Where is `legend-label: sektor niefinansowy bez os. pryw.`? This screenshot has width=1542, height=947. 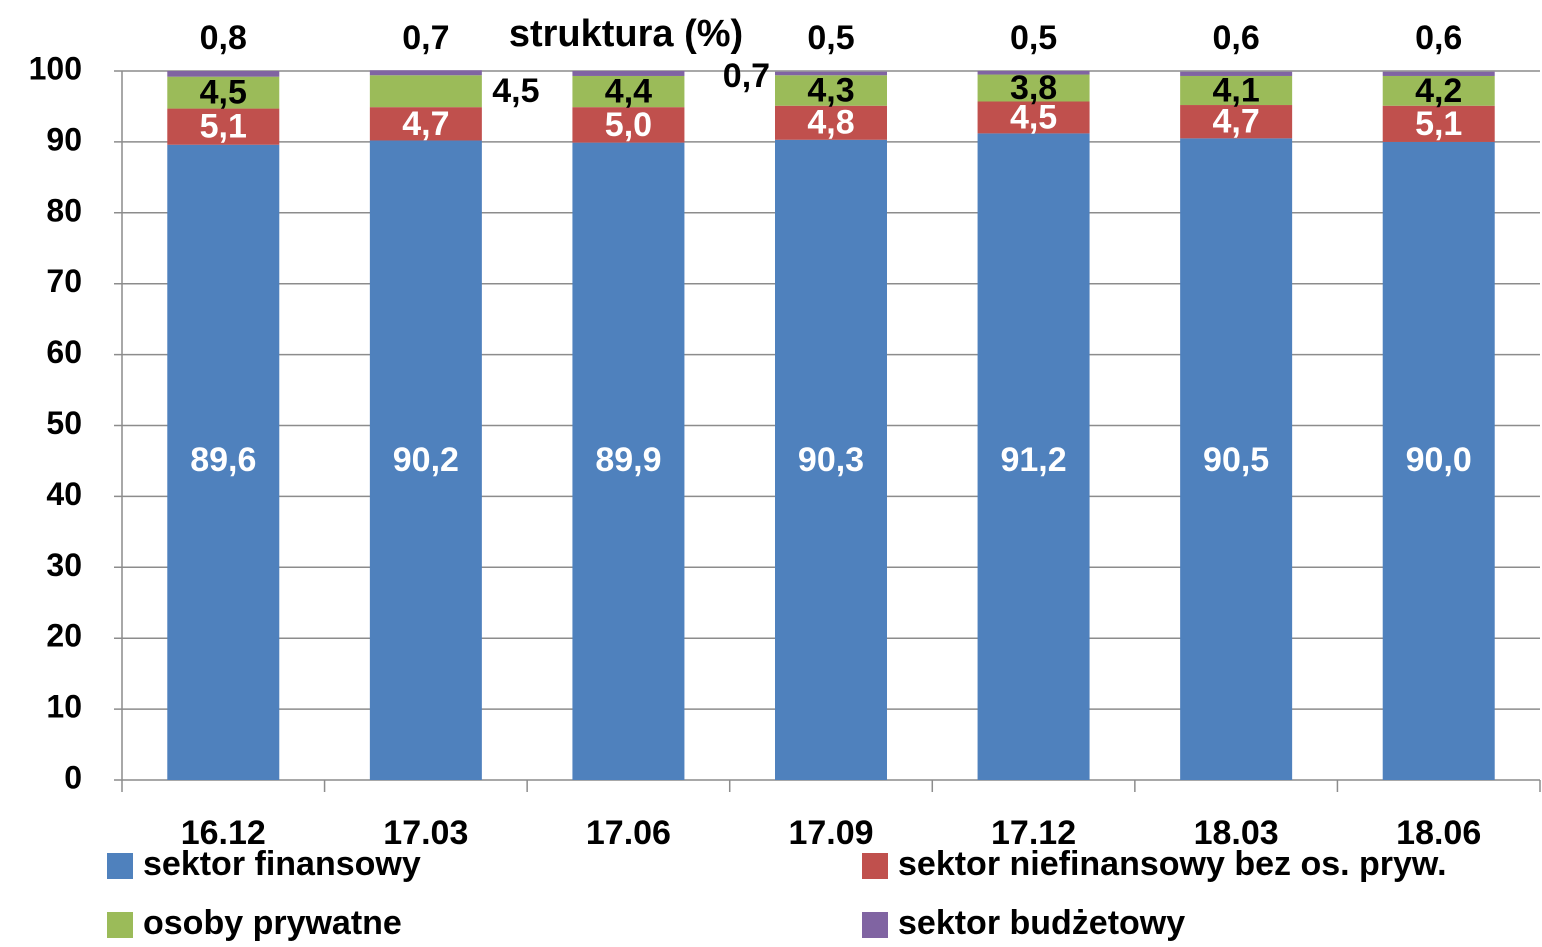
legend-label: sektor niefinansowy bez os. pryw. is located at coordinates (1172, 864).